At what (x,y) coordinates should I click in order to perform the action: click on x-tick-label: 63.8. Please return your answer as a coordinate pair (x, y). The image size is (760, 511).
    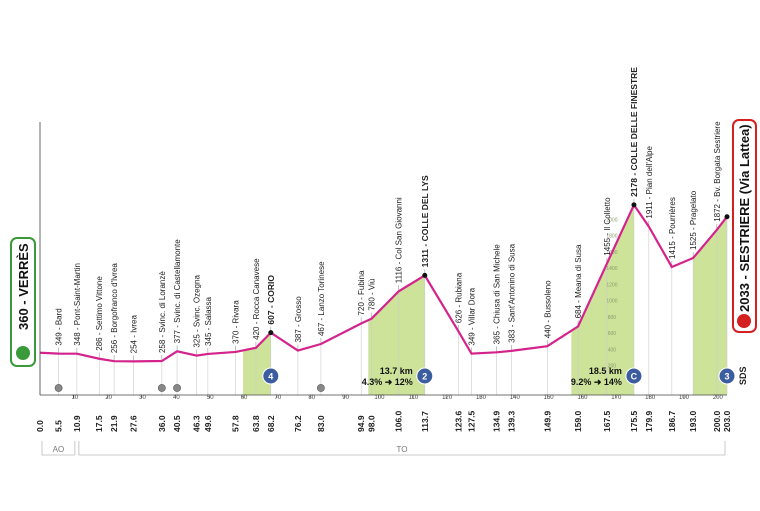
    Looking at the image, I should click on (256, 423).